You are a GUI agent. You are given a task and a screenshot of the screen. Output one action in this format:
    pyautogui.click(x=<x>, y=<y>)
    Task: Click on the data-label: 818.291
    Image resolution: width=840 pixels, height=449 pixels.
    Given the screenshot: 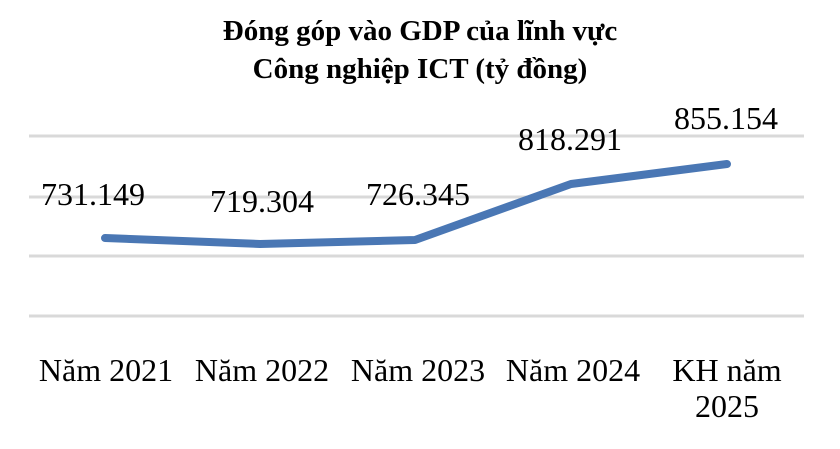 What is the action you would take?
    pyautogui.click(x=570, y=139)
    